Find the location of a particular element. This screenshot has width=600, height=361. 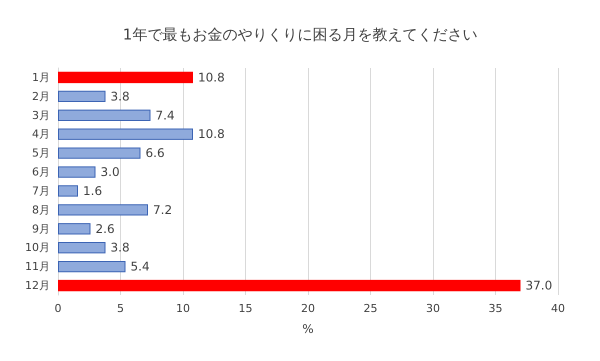

x-tick-label: 15 is located at coordinates (245, 308).